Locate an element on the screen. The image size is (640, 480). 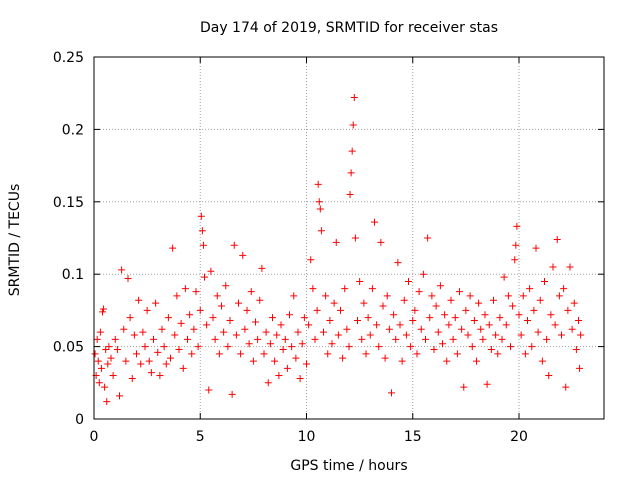
x-axis-label: GPS time / hours is located at coordinates (348, 466).